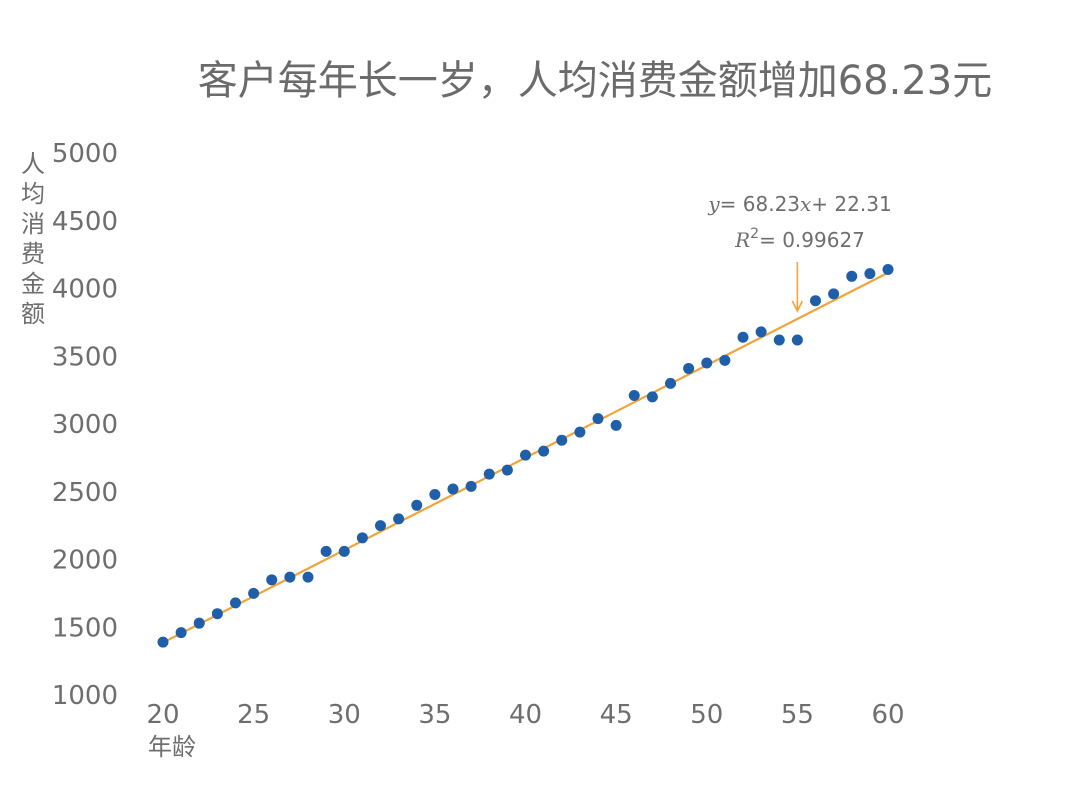 Image resolution: width=1080 pixels, height=790 pixels. I want to click on y-tick-label: 5000, so click(85, 154).